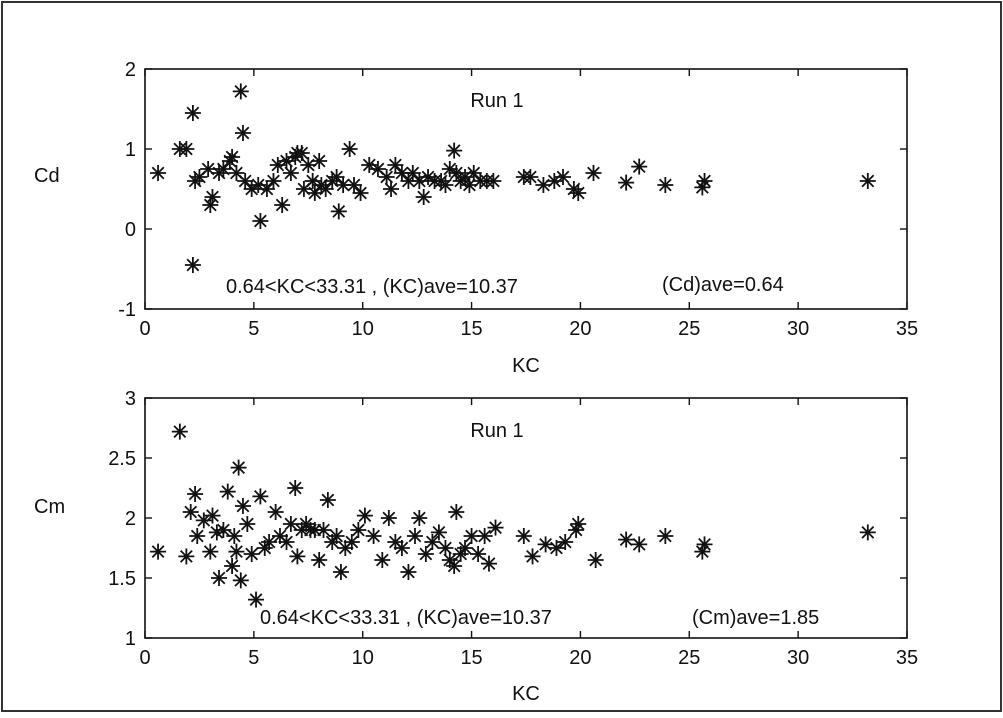  What do you see at coordinates (363, 329) in the screenshot?
I see `x-tick-label: 10` at bounding box center [363, 329].